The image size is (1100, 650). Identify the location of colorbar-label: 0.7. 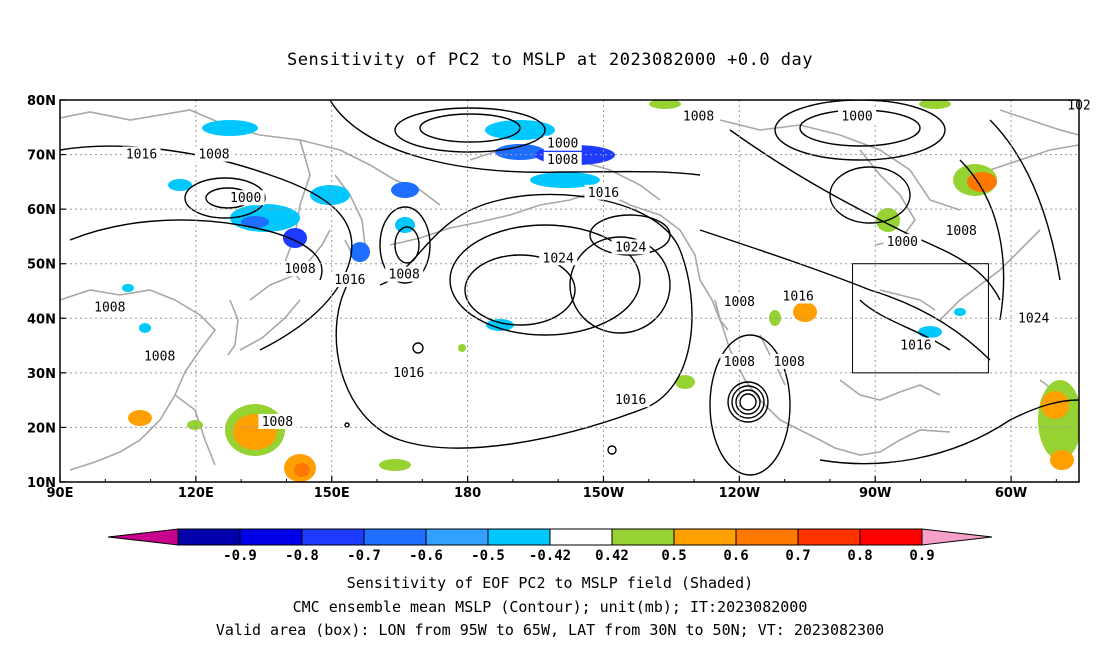
(797, 556).